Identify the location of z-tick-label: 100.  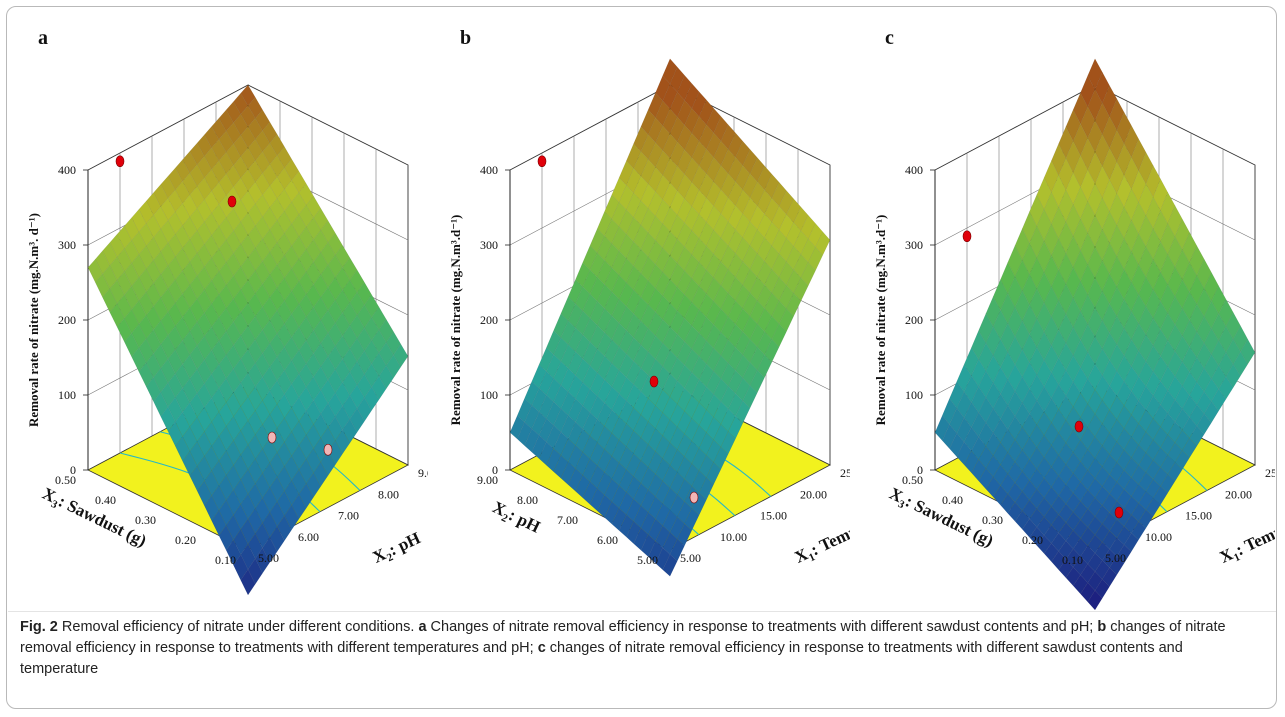
(914, 395).